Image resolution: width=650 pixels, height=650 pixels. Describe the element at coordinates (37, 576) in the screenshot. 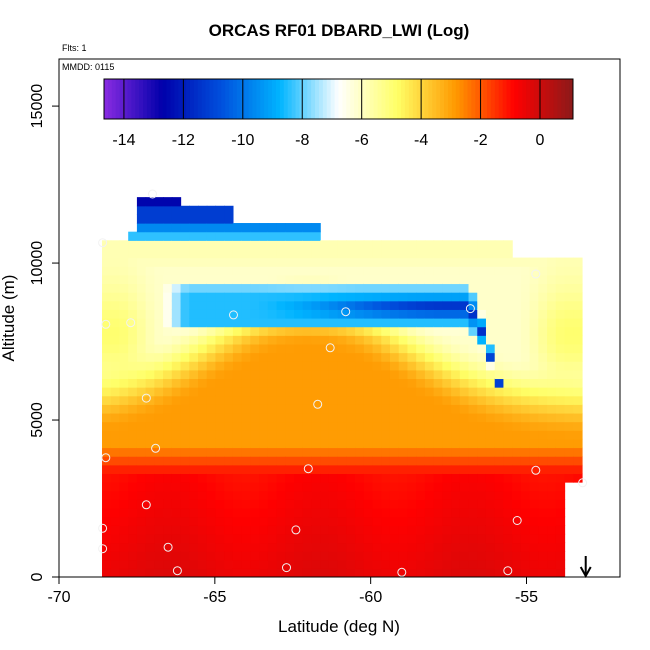

I see `y-tick-label: 0` at that location.